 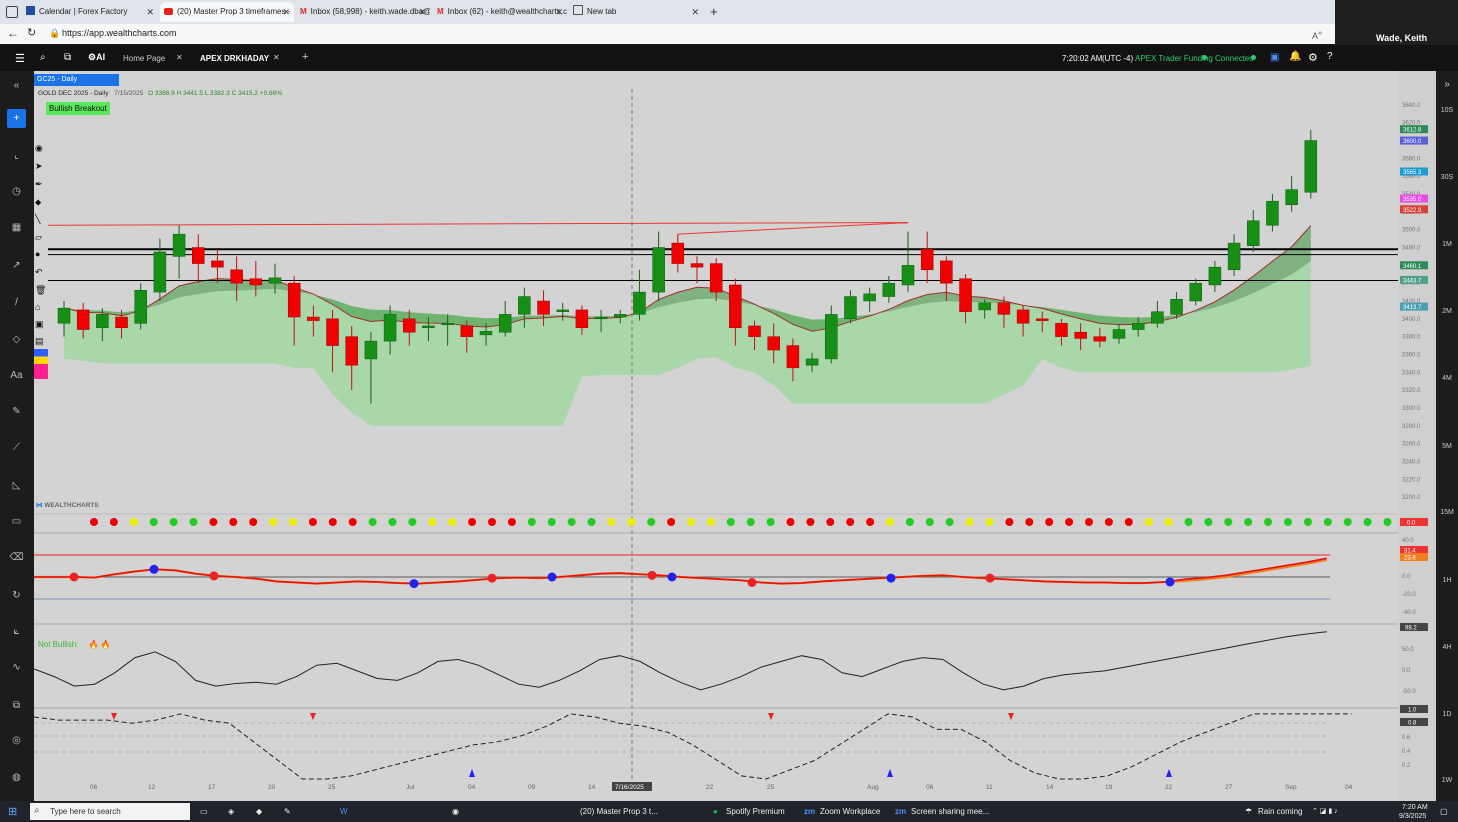 I want to click on search-icon: ⌕, so click(x=43, y=57).